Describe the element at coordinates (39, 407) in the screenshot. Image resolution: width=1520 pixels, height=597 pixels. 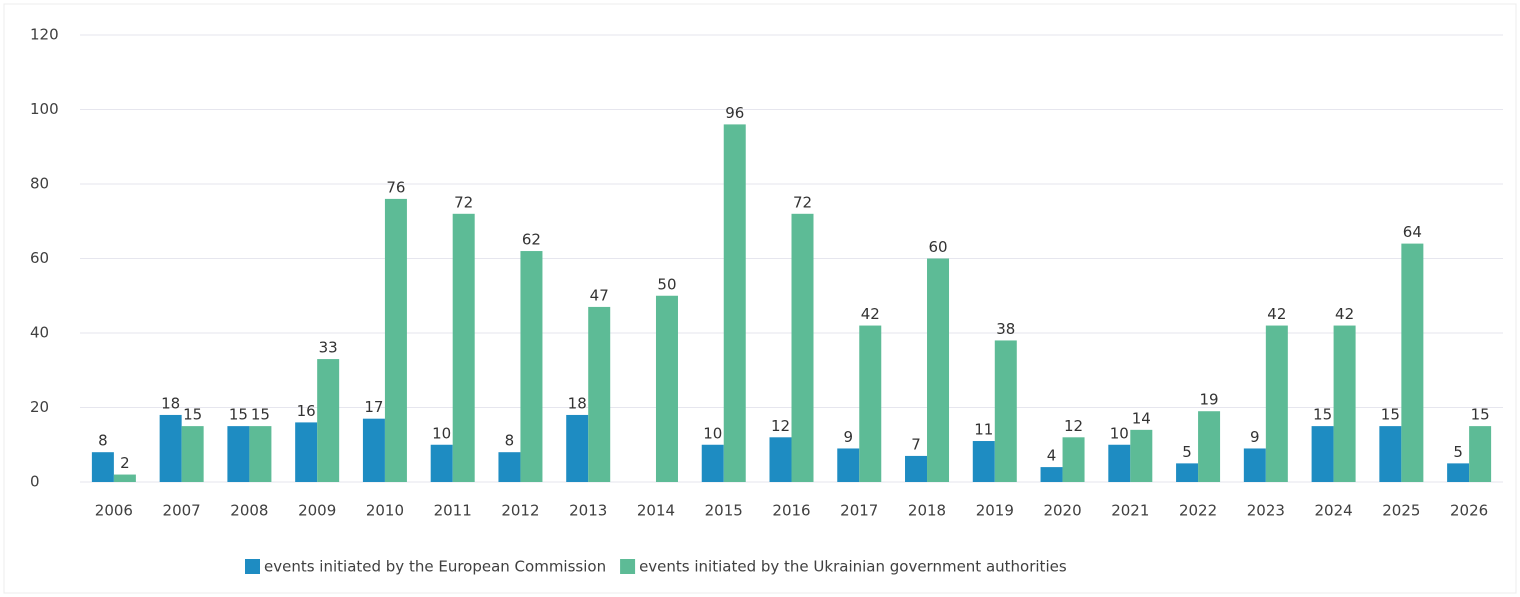
I see `y-tick-label: 20` at that location.